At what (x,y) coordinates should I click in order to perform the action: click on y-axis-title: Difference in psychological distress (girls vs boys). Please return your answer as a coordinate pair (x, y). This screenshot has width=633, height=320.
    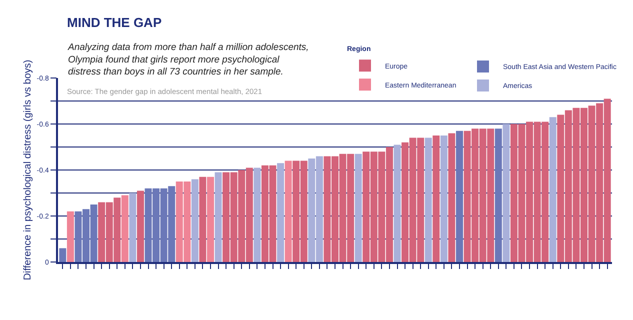
    Looking at the image, I should click on (28, 170).